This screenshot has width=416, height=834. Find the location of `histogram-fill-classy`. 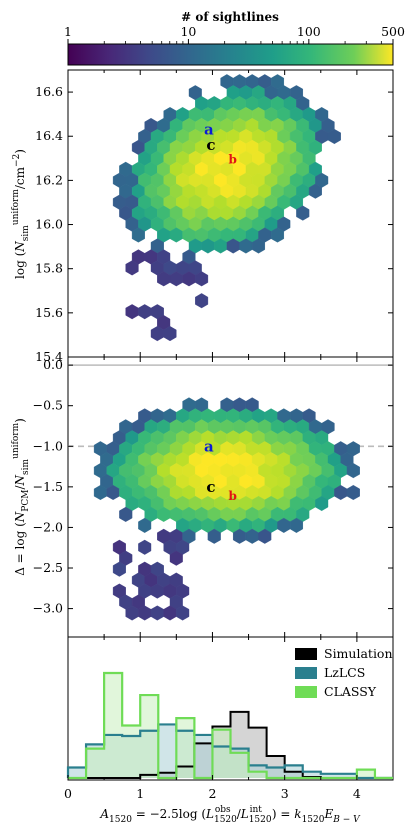

histogram-fill-classy is located at coordinates (230, 725).